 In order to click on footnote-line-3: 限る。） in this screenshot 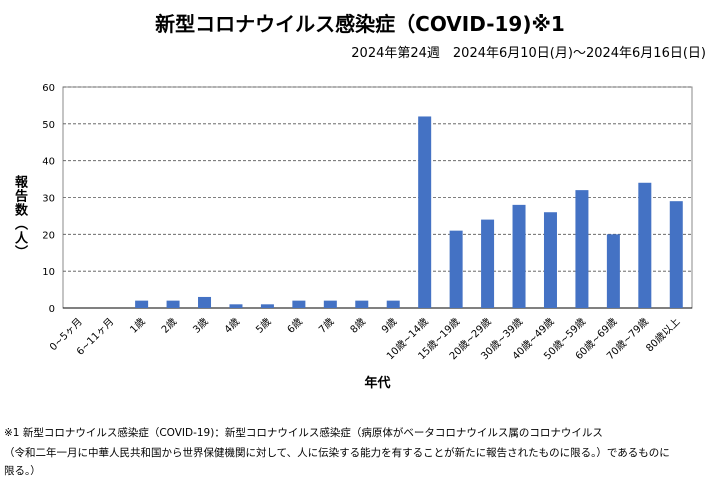, I will do `click(22, 471)`.